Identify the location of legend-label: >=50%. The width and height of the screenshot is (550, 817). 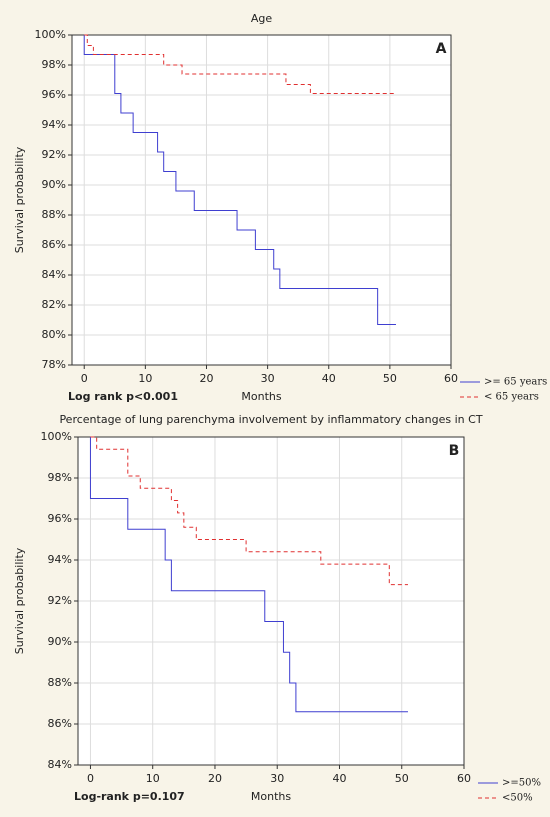
(521, 783).